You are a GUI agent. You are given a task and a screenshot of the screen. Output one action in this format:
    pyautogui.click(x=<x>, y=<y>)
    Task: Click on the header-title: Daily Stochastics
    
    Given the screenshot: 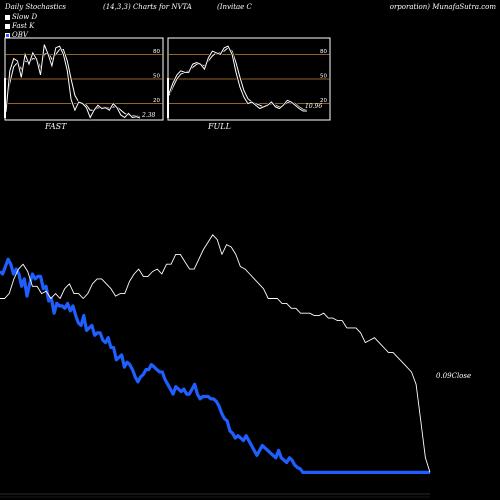 What is the action you would take?
    pyautogui.click(x=36, y=7)
    